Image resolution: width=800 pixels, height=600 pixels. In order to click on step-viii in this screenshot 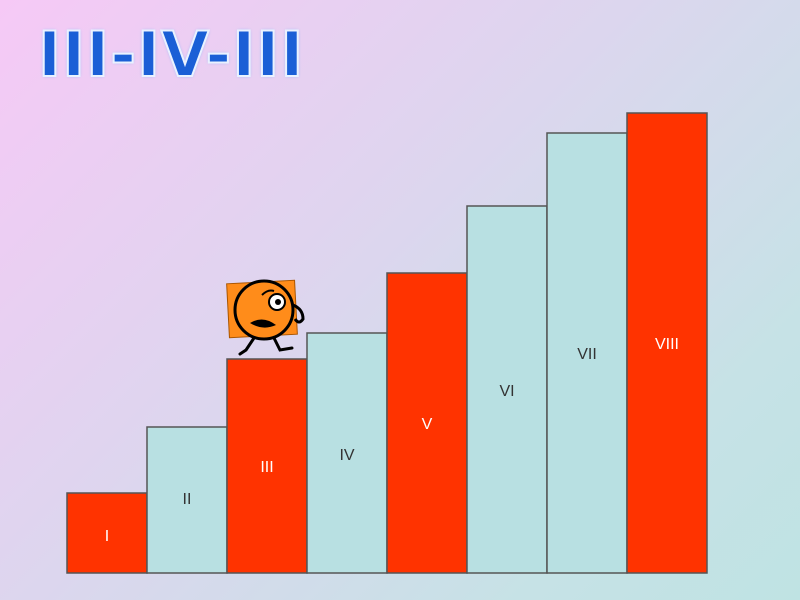, I will do `click(667, 343)`.